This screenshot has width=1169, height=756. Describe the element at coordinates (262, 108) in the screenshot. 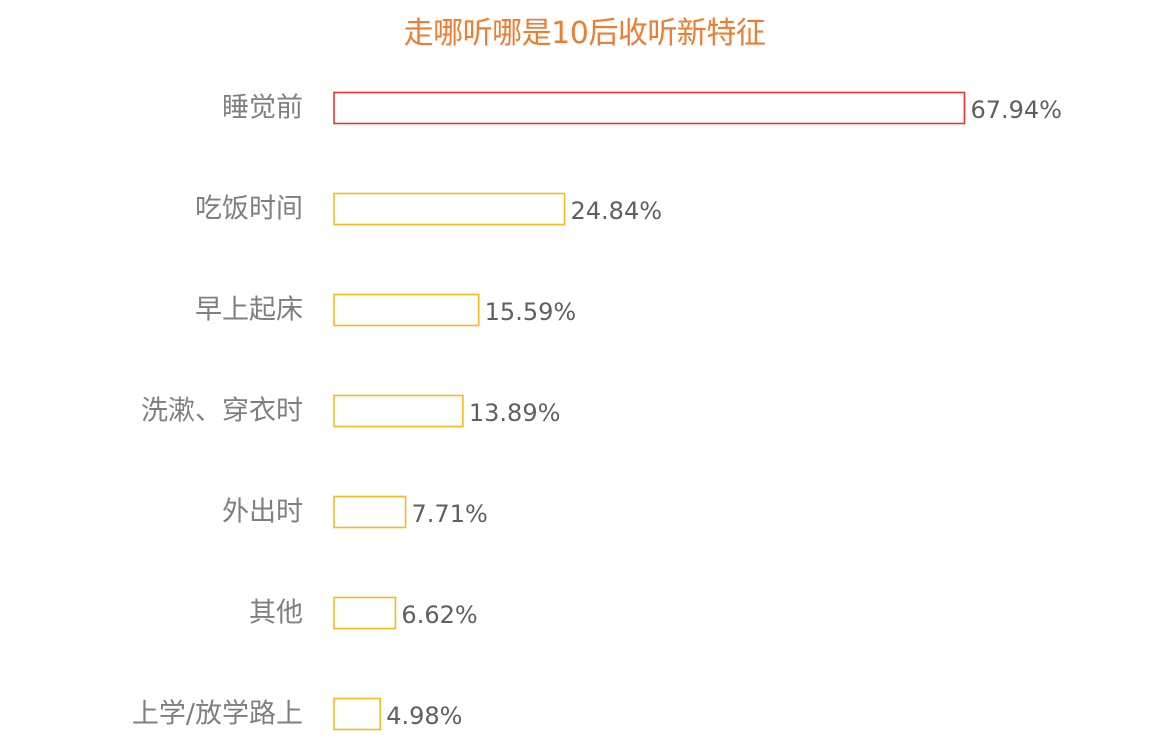

I see `category-label: 睡觉前` at that location.